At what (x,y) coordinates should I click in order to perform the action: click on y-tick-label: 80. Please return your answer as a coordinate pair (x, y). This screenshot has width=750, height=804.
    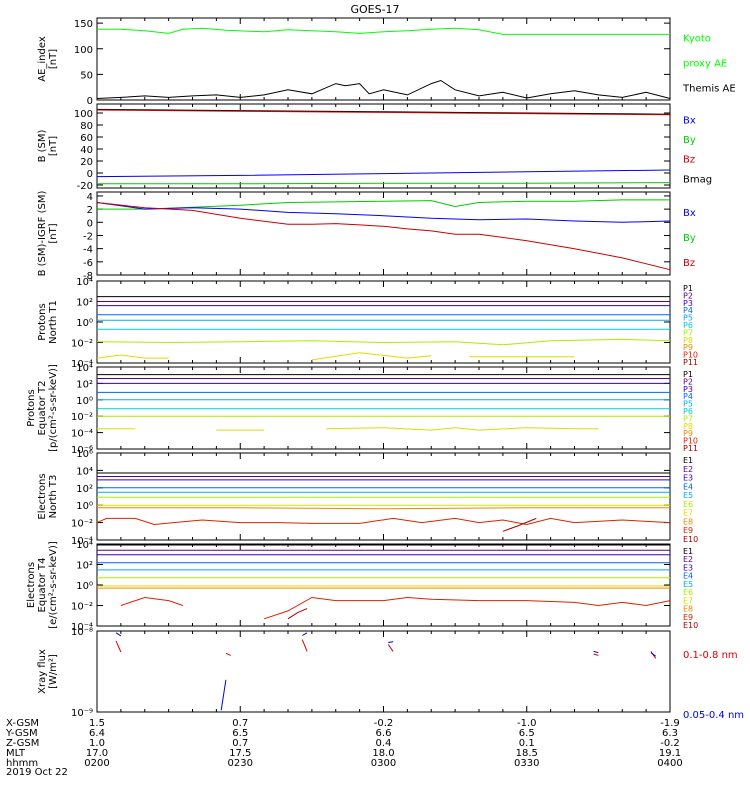
    Looking at the image, I should click on (86, 126).